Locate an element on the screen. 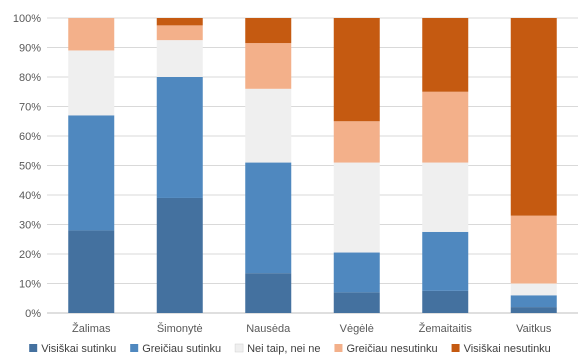 This screenshot has width=580, height=360. x-category-label: Žemaitaitis is located at coordinates (446, 328).